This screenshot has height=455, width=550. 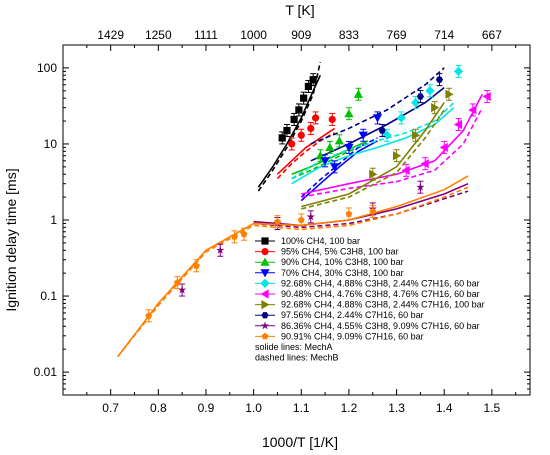 What do you see at coordinates (158, 408) in the screenshot?
I see `x-tick-label: 0.8` at bounding box center [158, 408].